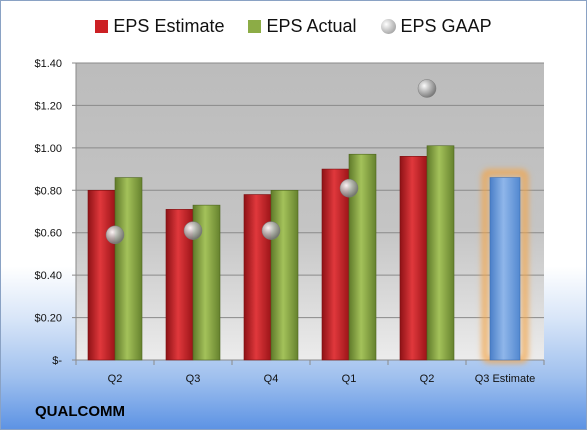 The image size is (587, 430). What do you see at coordinates (48, 149) in the screenshot?
I see `y-tick-label: $1.00` at bounding box center [48, 149].